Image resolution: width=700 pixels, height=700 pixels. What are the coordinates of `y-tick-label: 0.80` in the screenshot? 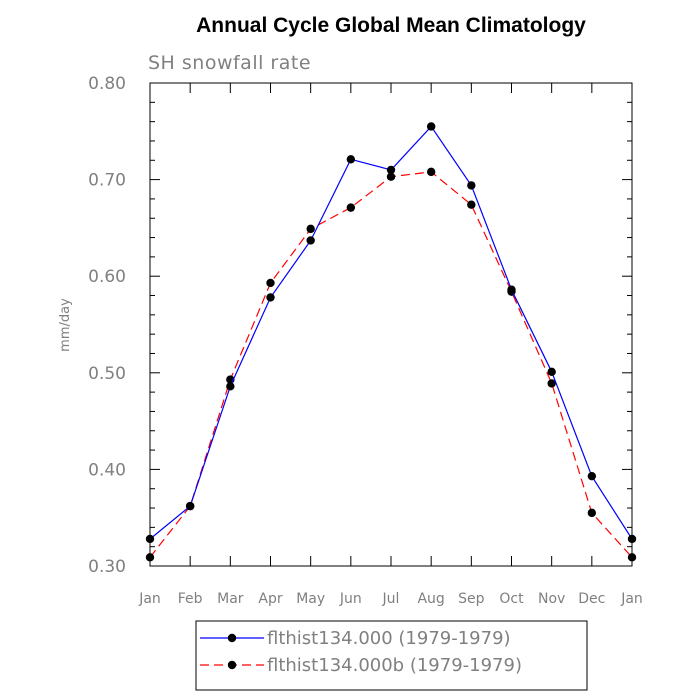 It's located at (107, 84).